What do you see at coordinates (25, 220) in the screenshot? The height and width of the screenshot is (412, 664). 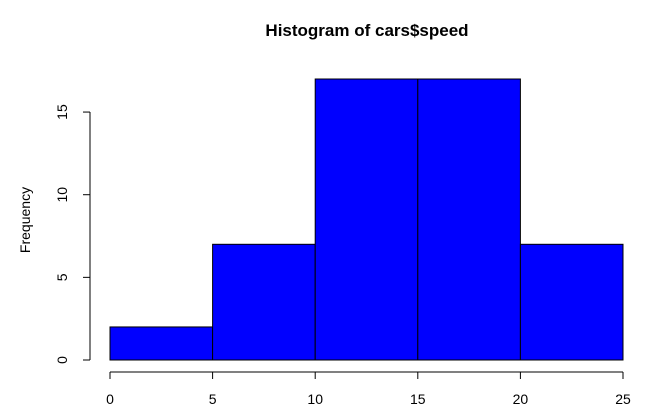 I see `y-axis-label: Frequency` at bounding box center [25, 220].